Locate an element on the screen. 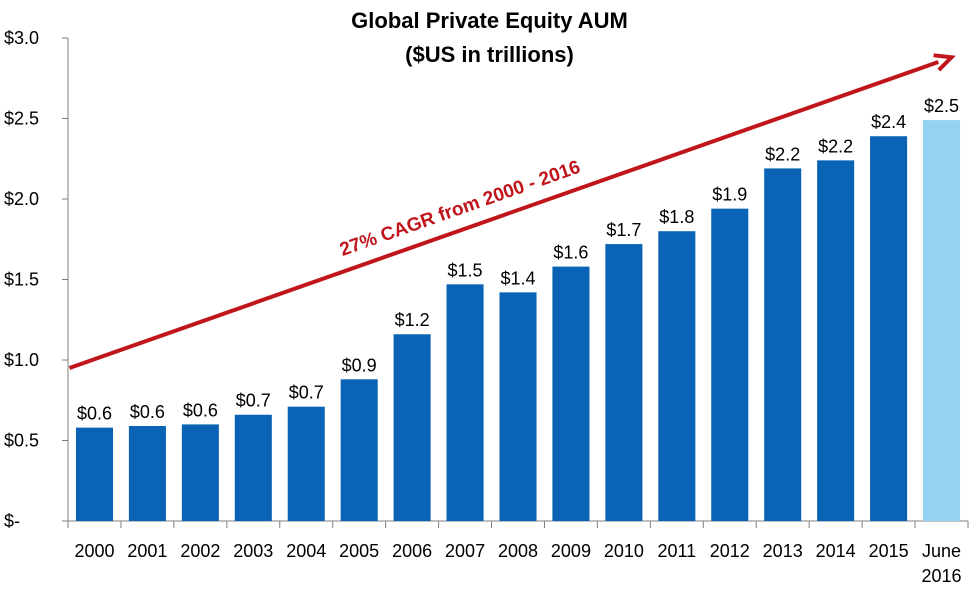 Image resolution: width=979 pixels, height=593 pixels. data-label: $1.2 is located at coordinates (412, 320).